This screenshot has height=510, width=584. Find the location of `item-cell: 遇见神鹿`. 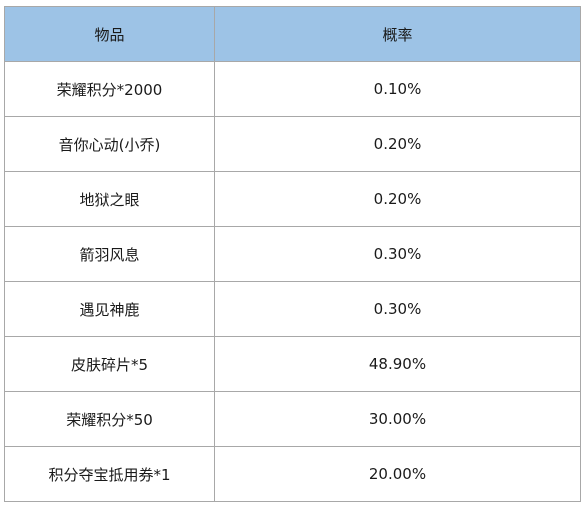

item-cell: 遇见神鹿 is located at coordinates (109, 309).